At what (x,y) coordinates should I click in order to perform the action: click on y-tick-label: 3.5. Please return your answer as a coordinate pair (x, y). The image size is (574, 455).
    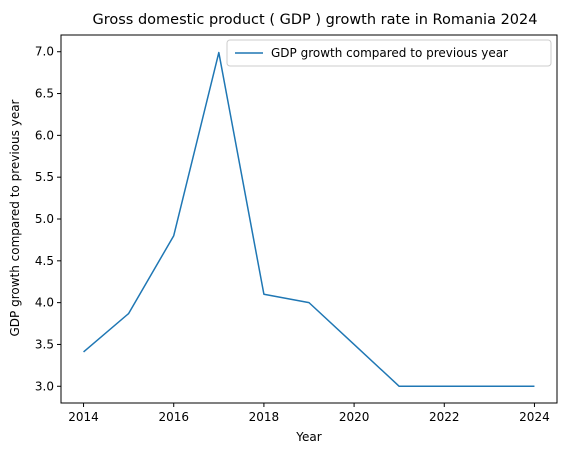
    Looking at the image, I should click on (44, 344).